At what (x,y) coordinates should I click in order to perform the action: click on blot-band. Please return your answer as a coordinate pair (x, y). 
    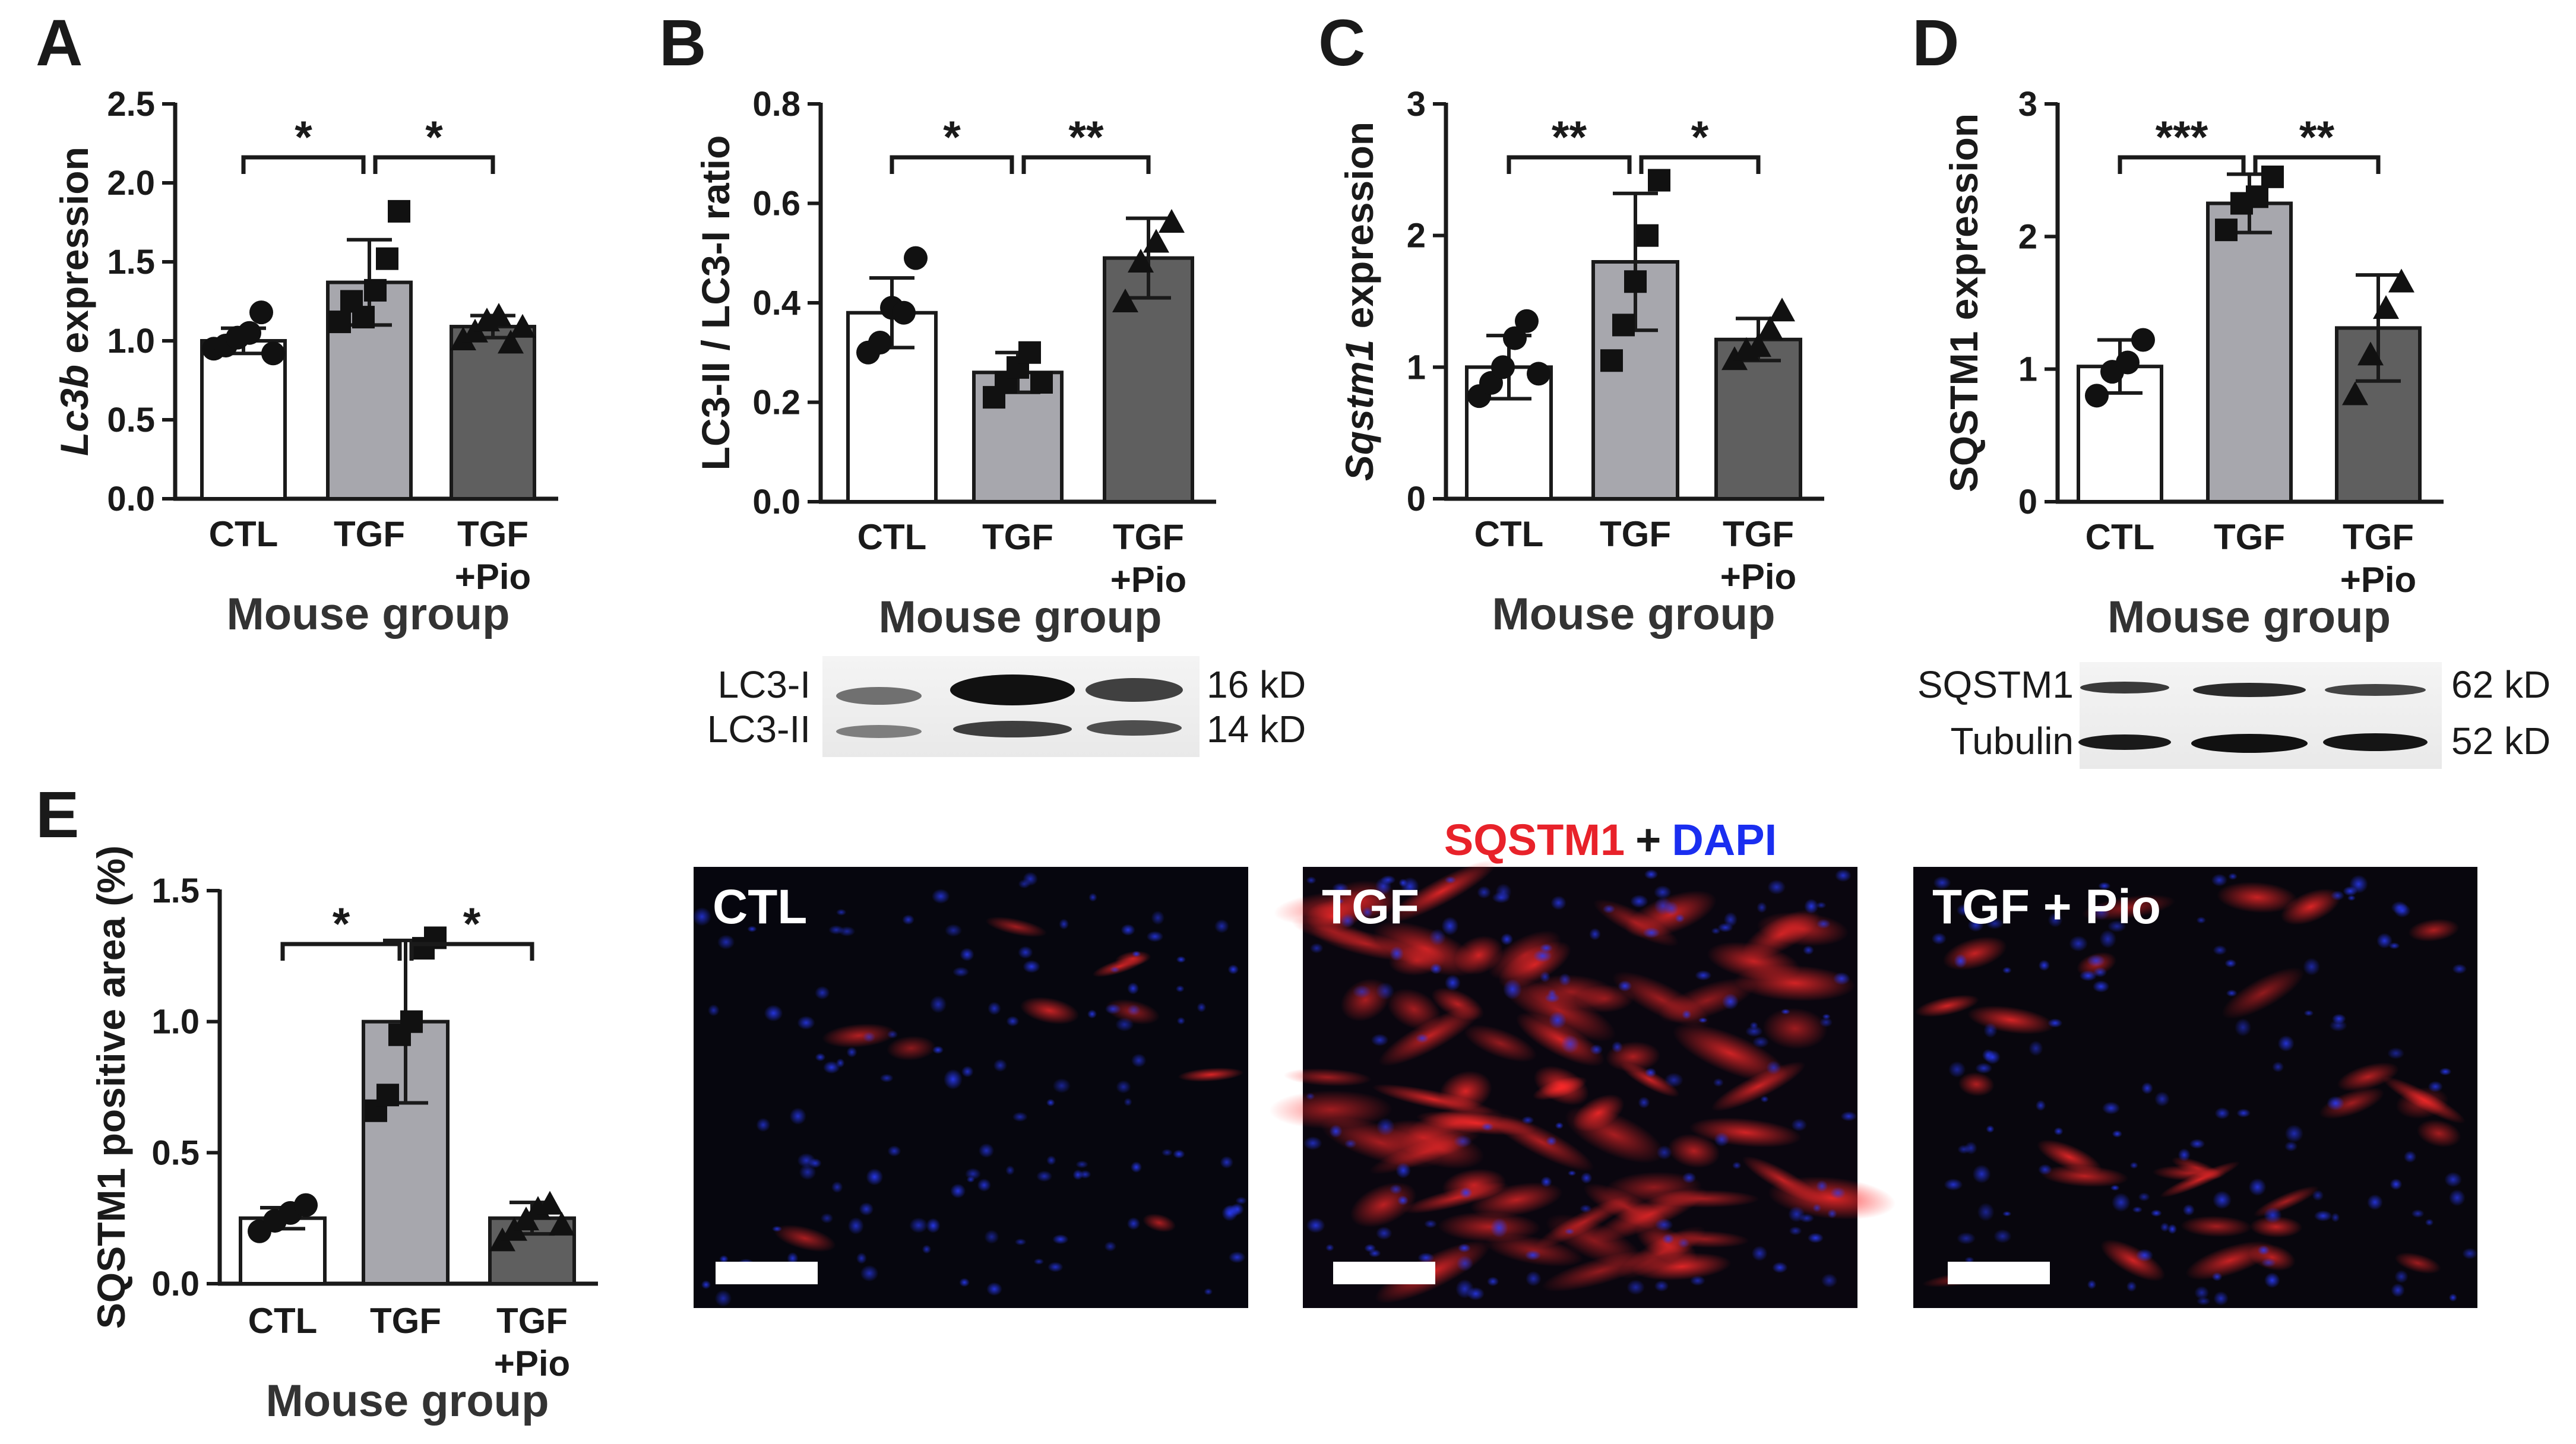
    Looking at the image, I should click on (879, 731).